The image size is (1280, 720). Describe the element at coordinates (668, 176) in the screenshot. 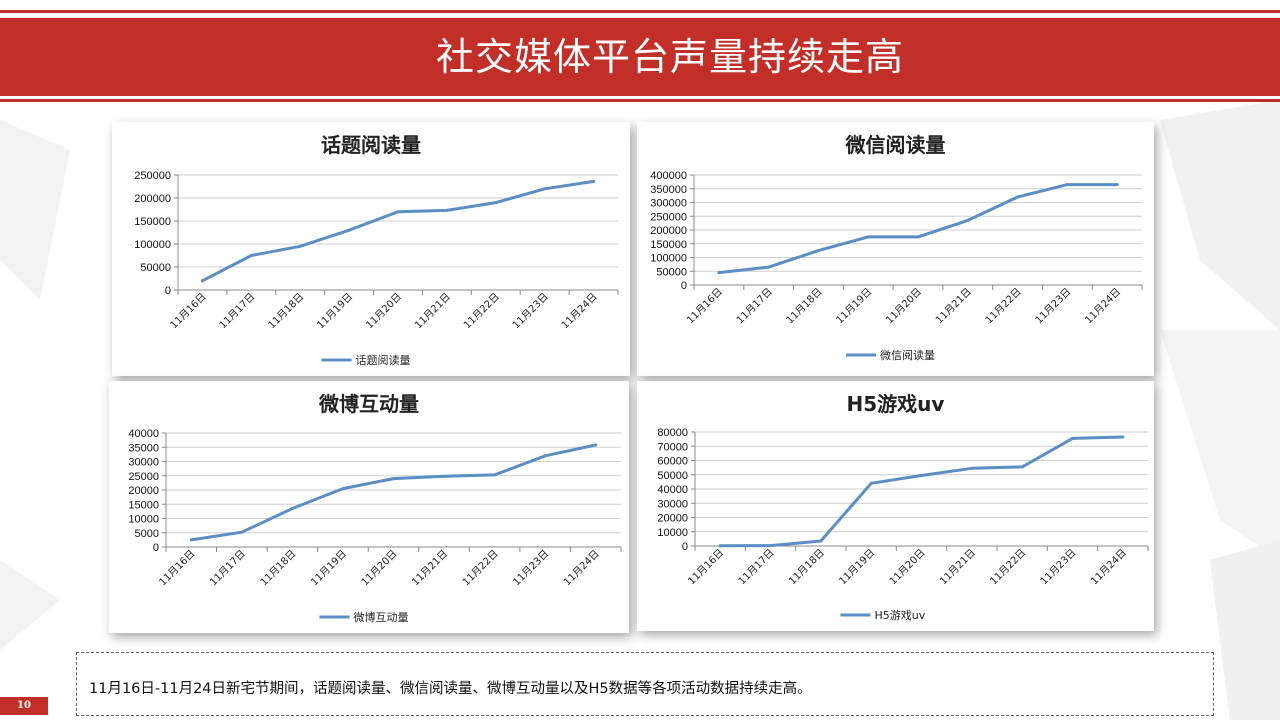

I see `y-tick-label: 400000` at that location.